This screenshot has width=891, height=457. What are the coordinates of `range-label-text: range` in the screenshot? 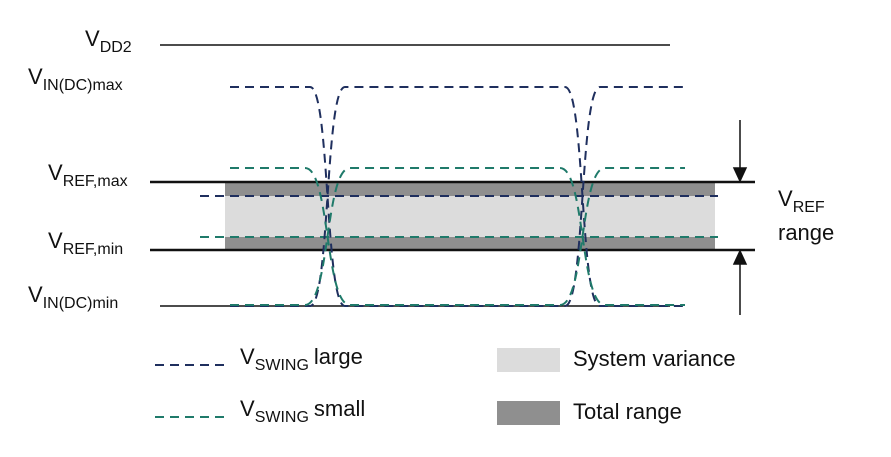 It's located at (806, 232).